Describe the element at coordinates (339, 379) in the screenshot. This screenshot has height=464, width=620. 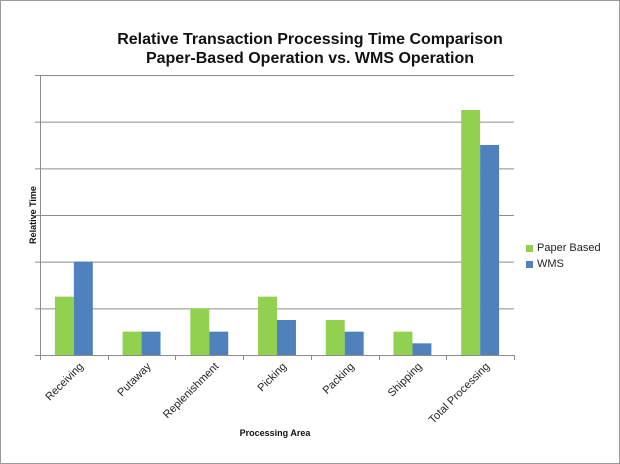
I see `x-tick-label: Packing` at that location.